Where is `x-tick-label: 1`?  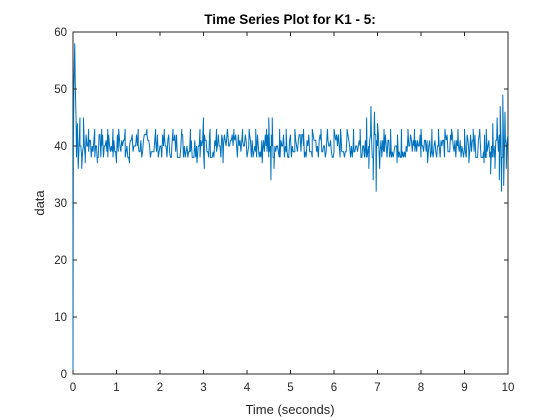
x-tick-label: 1 is located at coordinates (116, 388).